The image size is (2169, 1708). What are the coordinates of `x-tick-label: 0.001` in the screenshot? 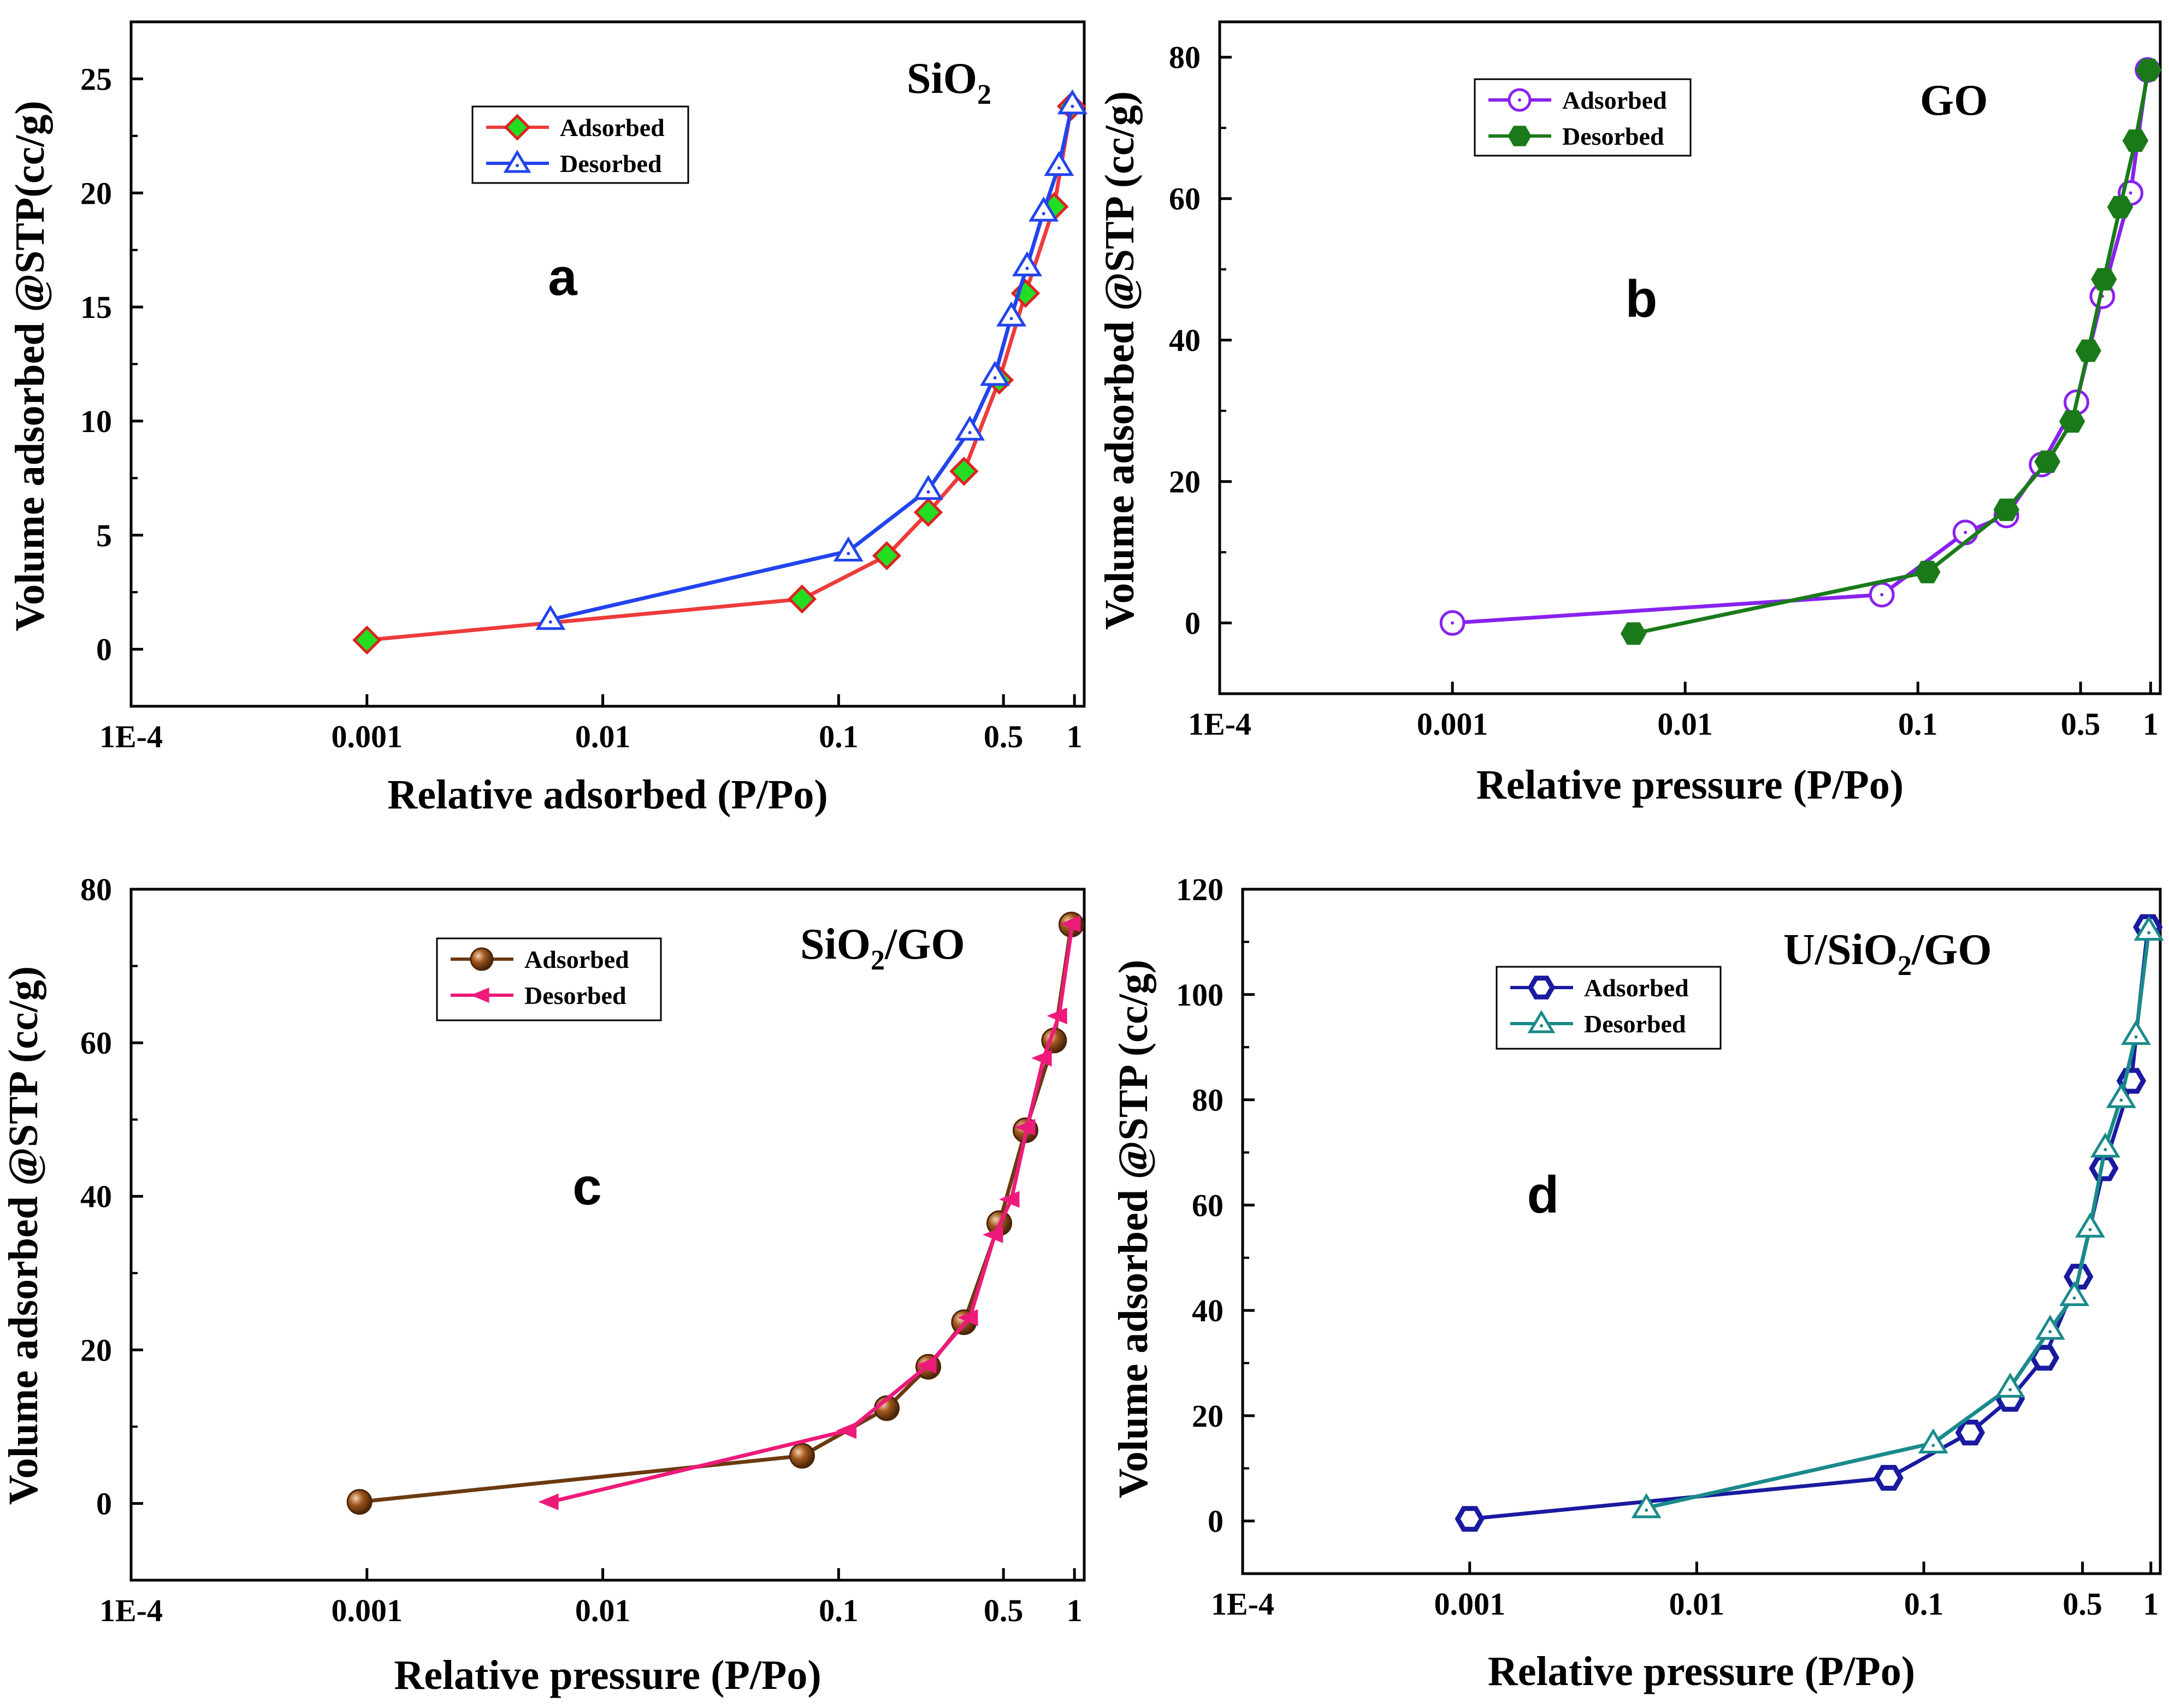 It's located at (1452, 724).